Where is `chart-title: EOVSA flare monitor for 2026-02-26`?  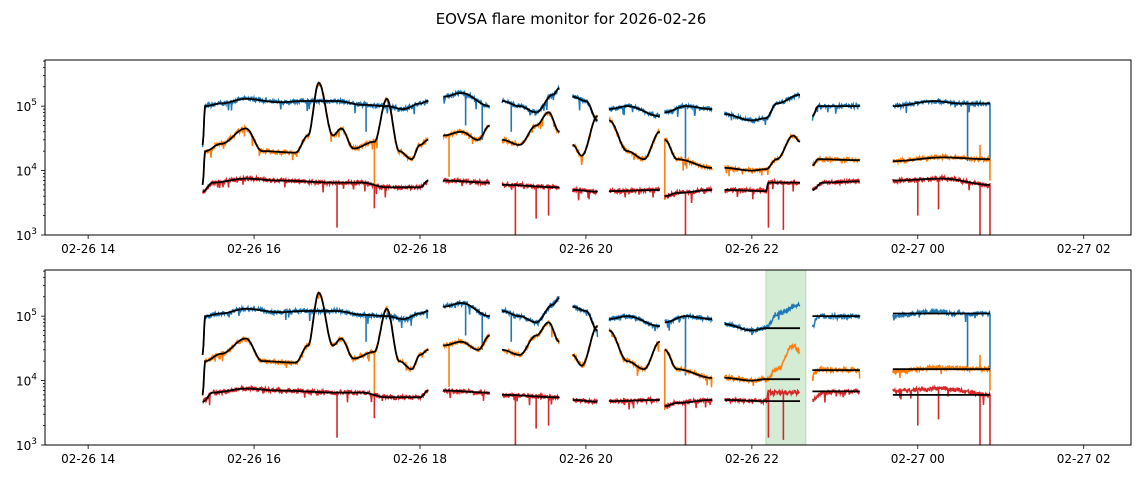 chart-title: EOVSA flare monitor for 2026-02-26 is located at coordinates (571, 19).